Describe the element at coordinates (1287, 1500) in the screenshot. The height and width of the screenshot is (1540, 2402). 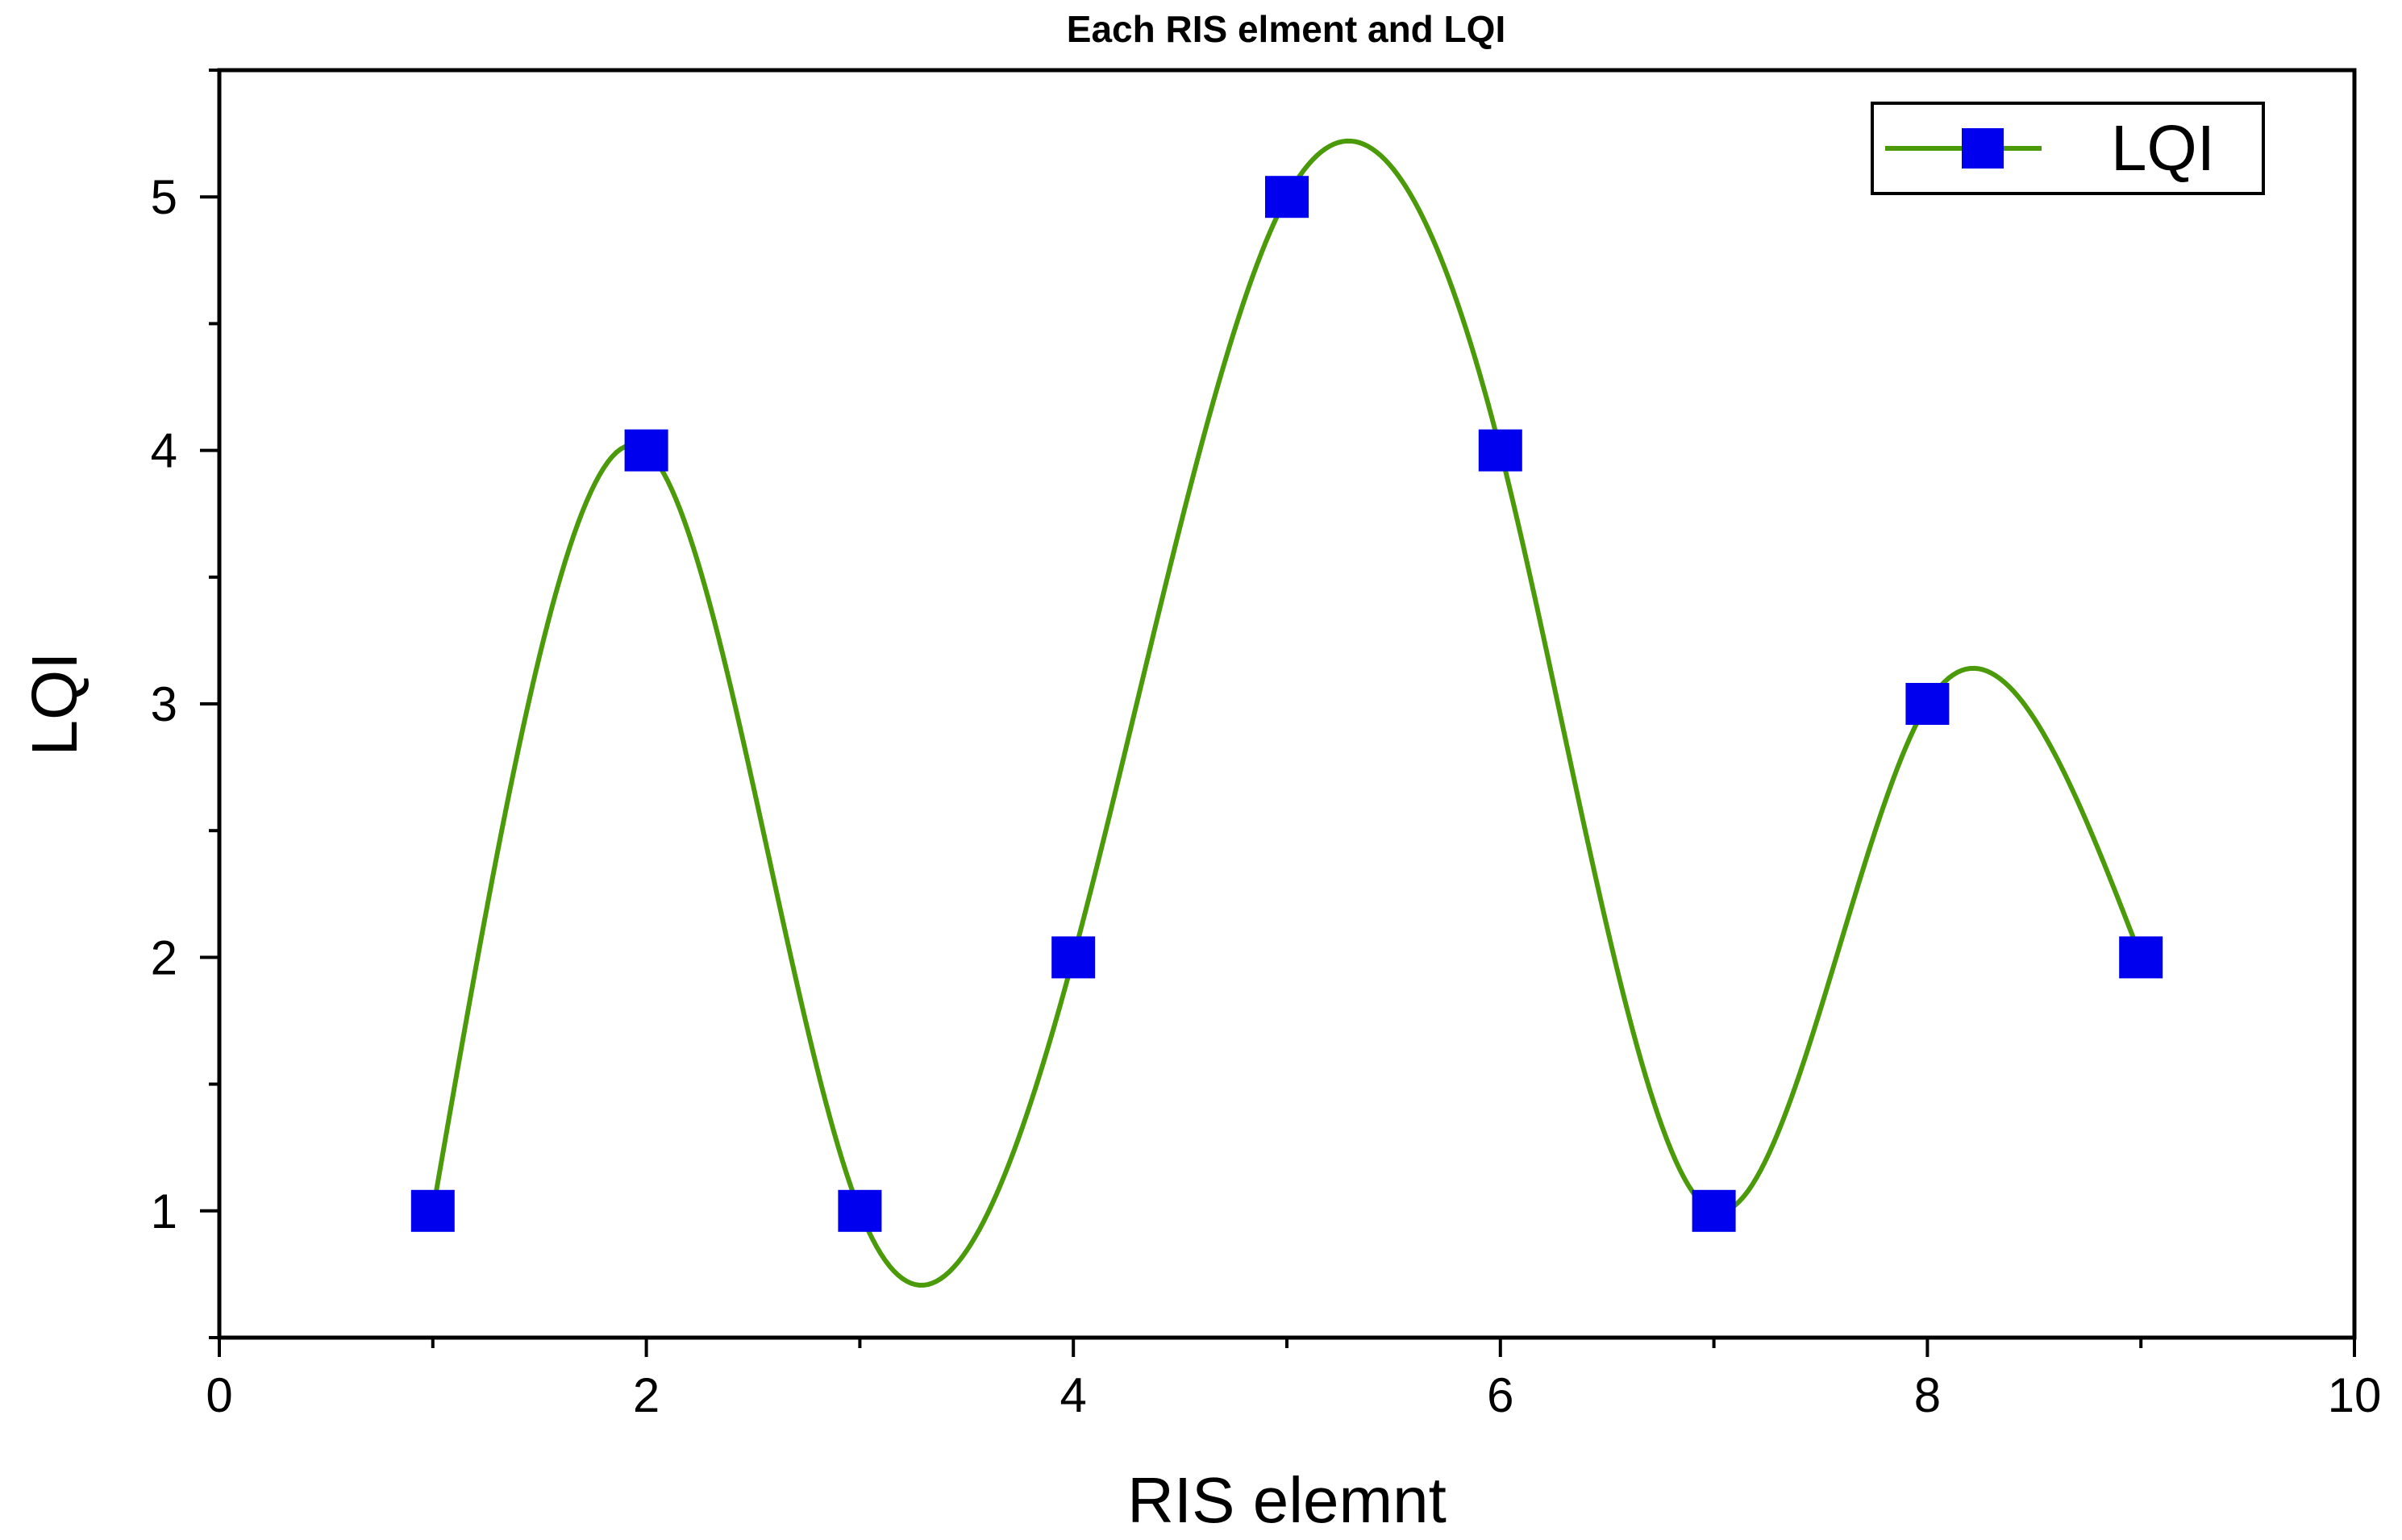
I see `x-axis-title: RIS elemnt` at that location.